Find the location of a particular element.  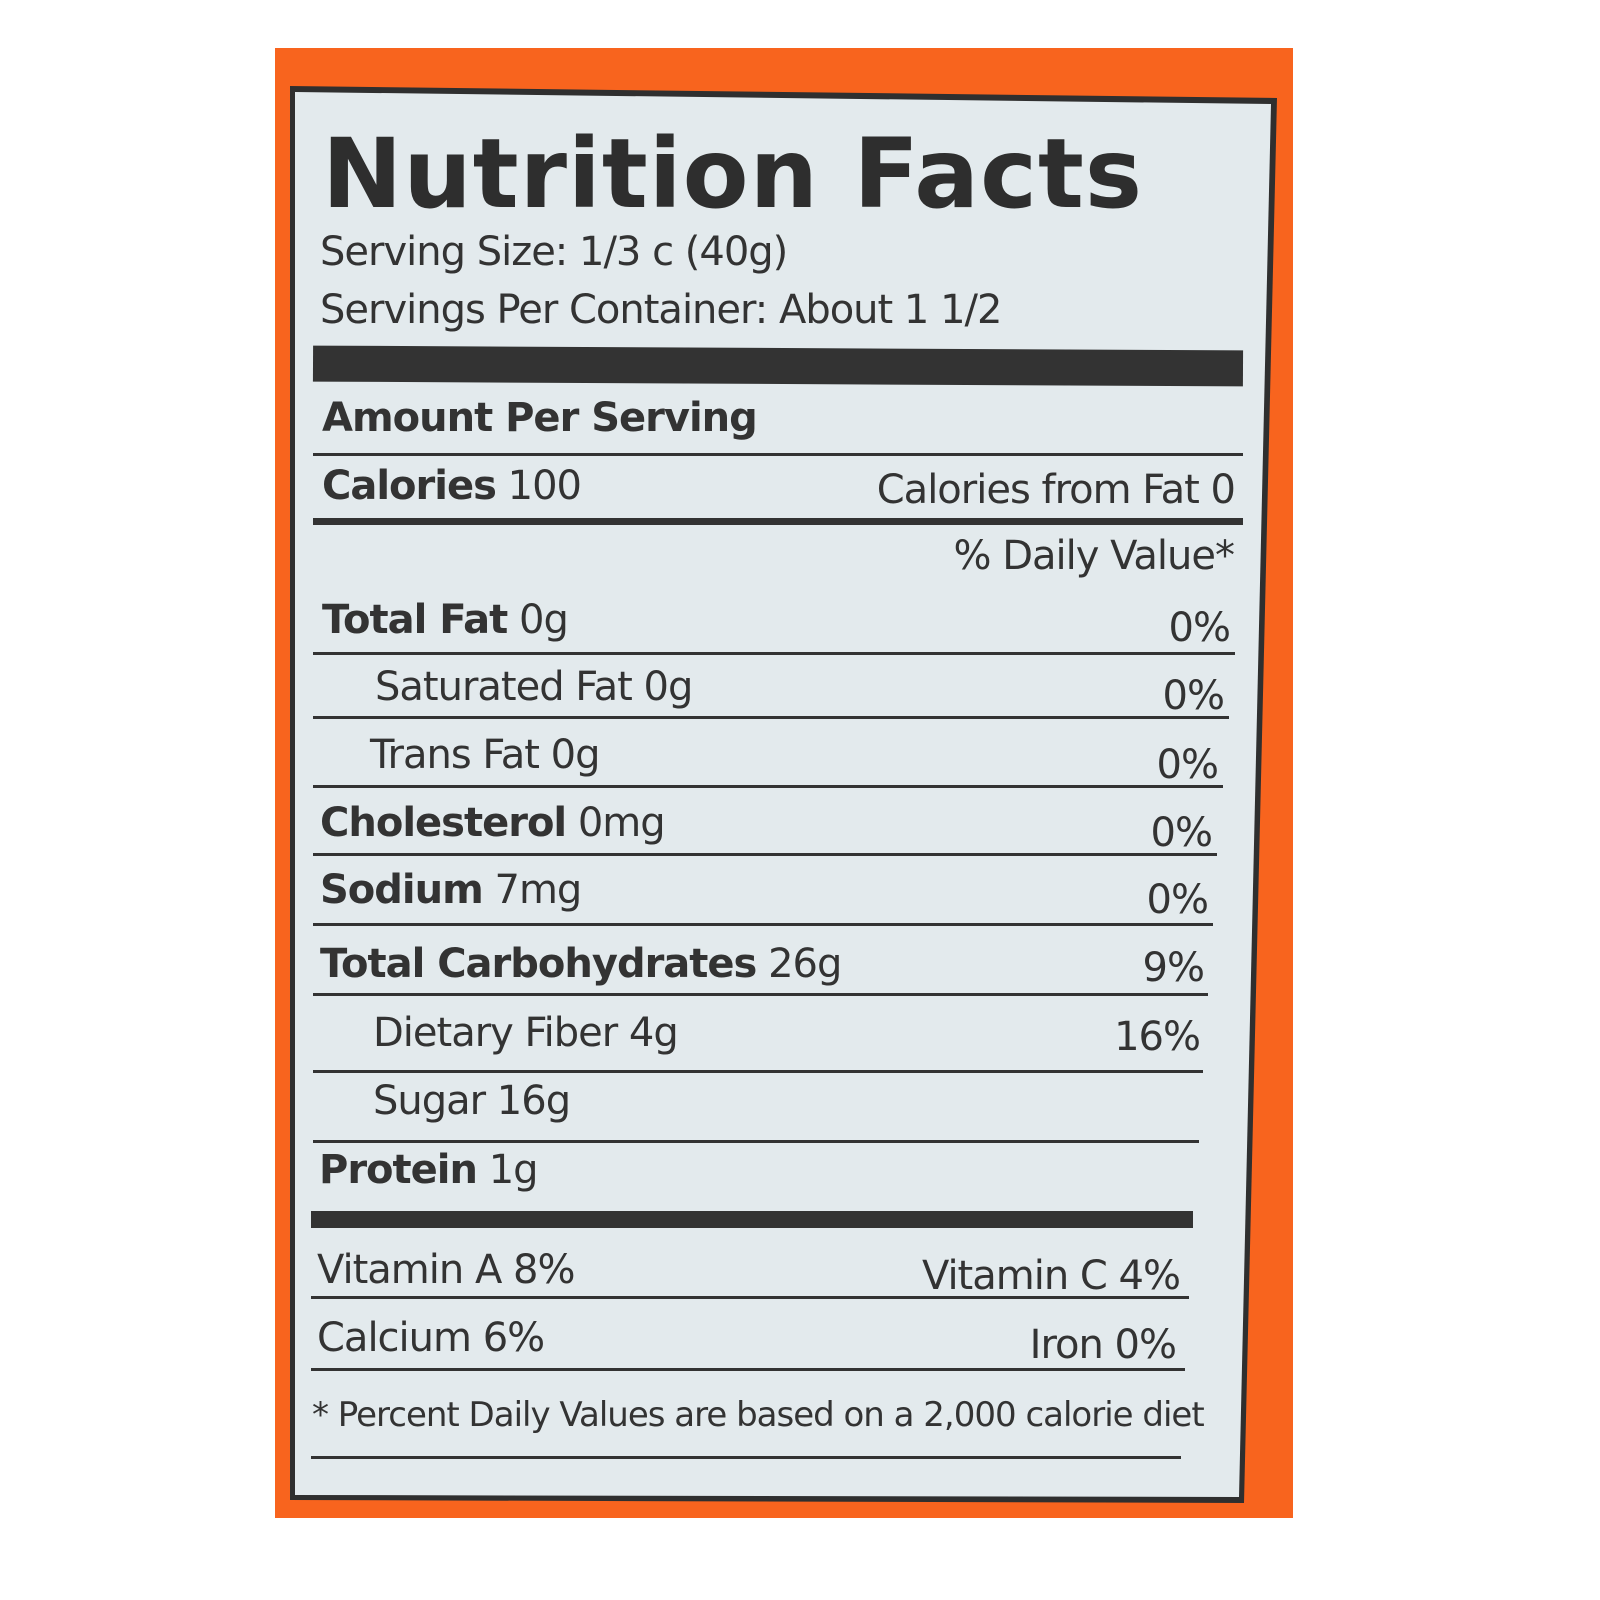

calories-row: Calories 100 is located at coordinates (452, 486).